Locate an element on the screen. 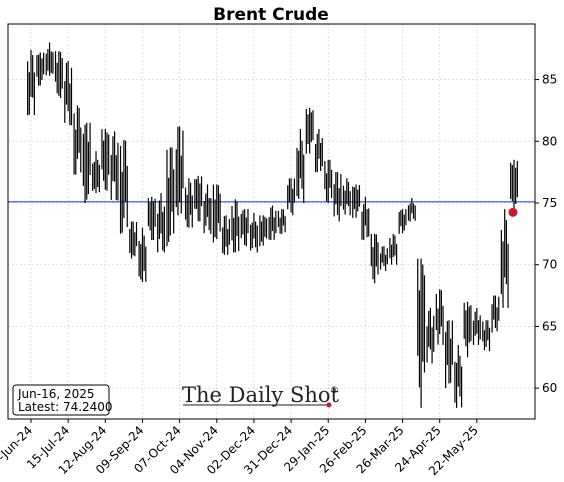 This screenshot has width=564, height=482. y-axis: 60 65 70 75 80 85 is located at coordinates (546, 234).